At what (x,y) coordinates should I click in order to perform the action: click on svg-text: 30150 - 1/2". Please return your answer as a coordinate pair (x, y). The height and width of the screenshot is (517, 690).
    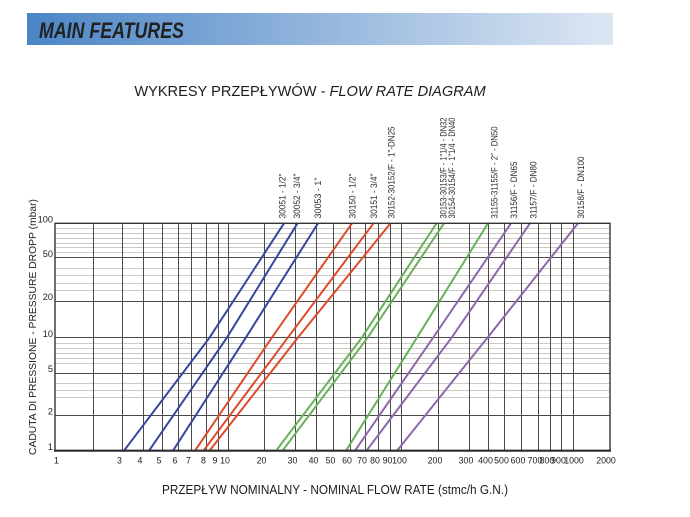
    Looking at the image, I should click on (353, 196).